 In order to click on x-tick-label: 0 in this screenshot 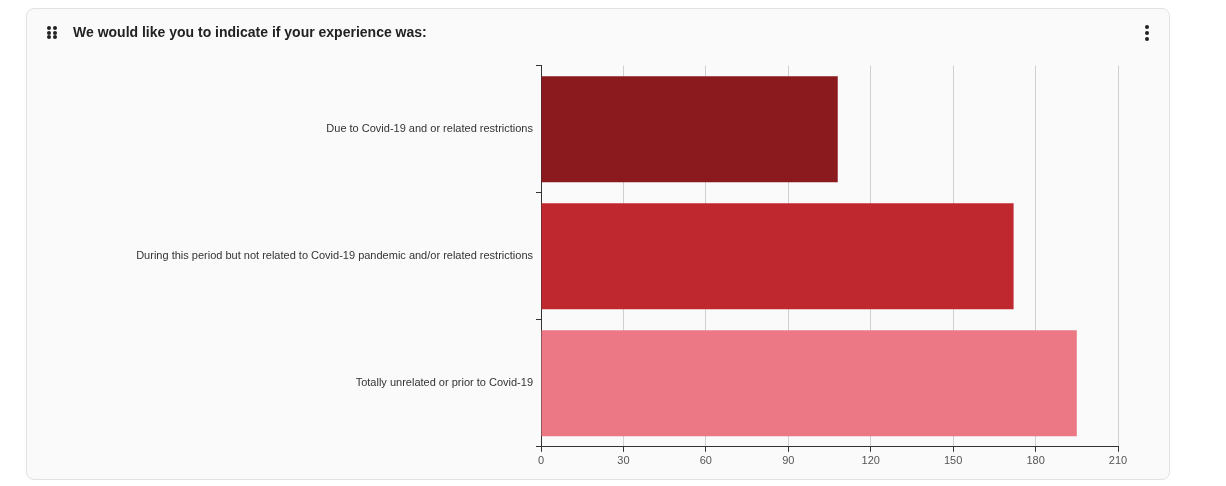, I will do `click(541, 460)`.